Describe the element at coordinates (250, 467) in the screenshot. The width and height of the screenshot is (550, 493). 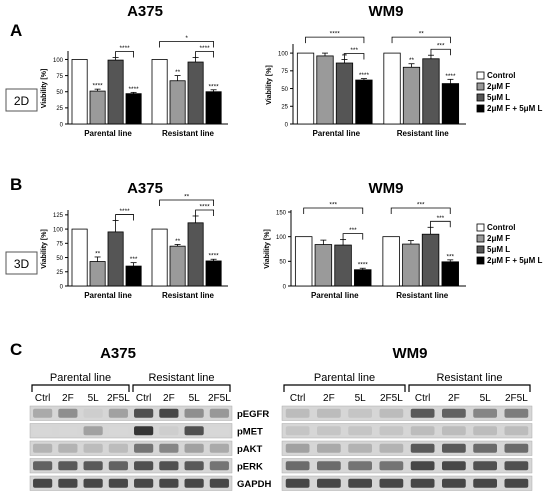
I see `protein-label: pERK` at that location.